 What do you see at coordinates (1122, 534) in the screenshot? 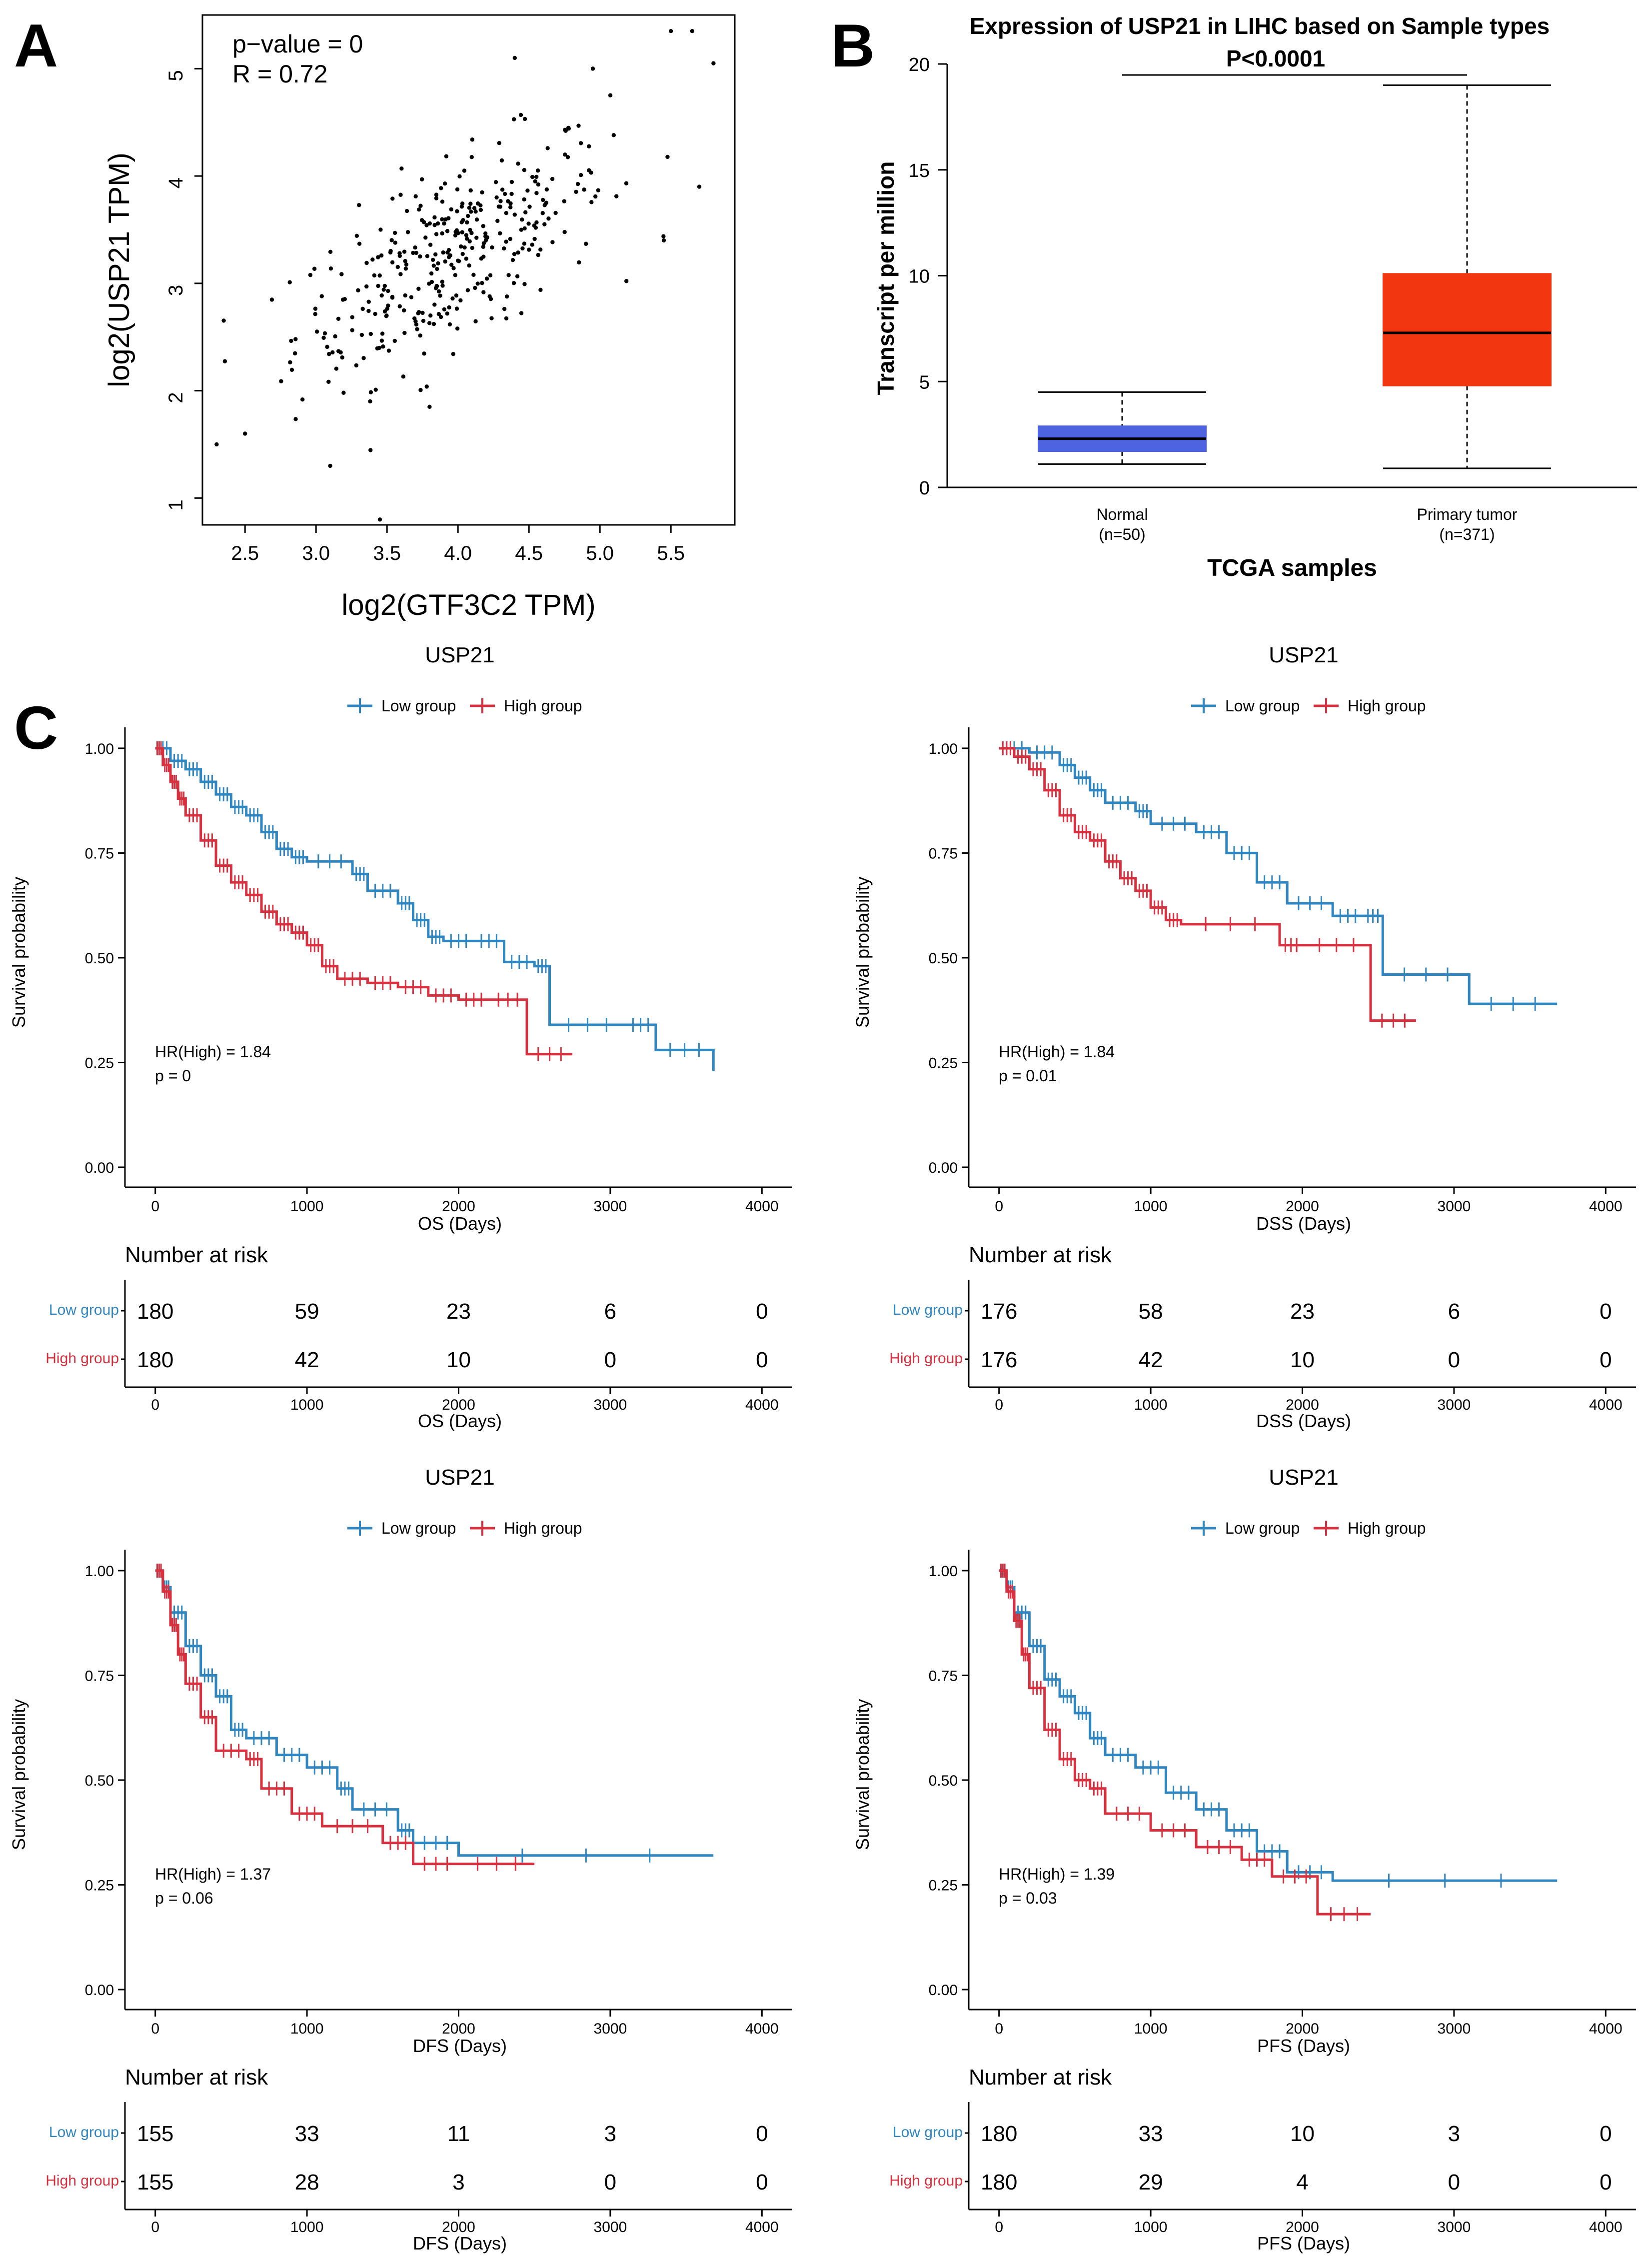
I see `category-count-label: (n=50)` at bounding box center [1122, 534].